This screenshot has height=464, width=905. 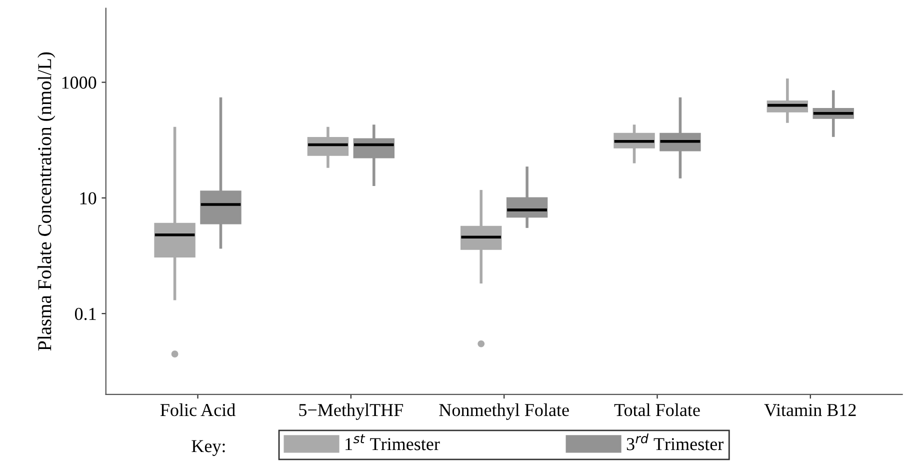 What do you see at coordinates (810, 410) in the screenshot?
I see `x-tick-label: Vitamin B12` at bounding box center [810, 410].